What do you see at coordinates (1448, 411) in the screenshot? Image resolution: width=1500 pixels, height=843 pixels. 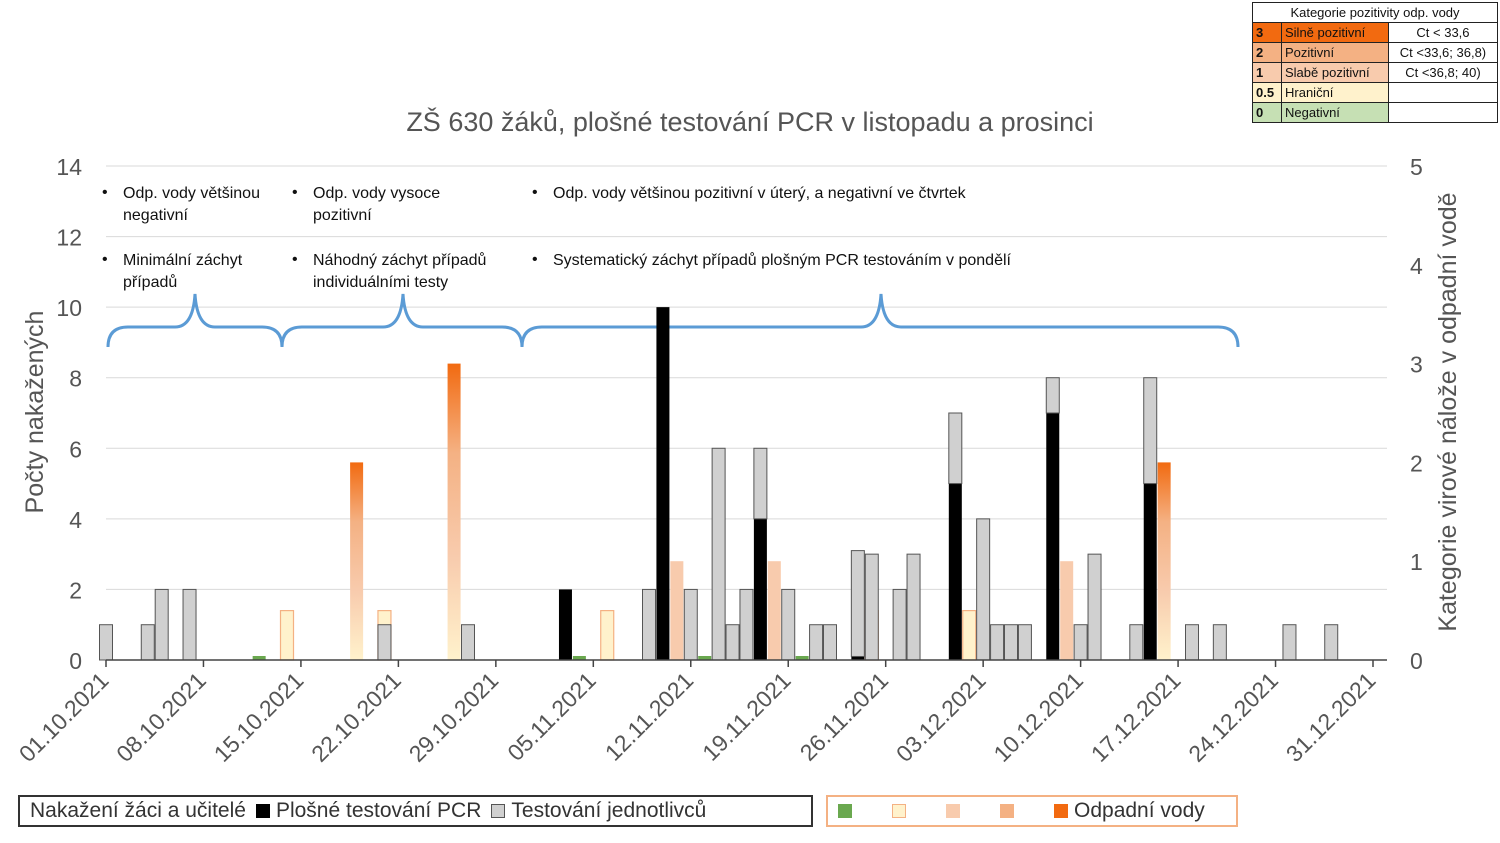 I see `y2-axis-label: Kategorie virové nálože v odpadní vodě` at bounding box center [1448, 411].